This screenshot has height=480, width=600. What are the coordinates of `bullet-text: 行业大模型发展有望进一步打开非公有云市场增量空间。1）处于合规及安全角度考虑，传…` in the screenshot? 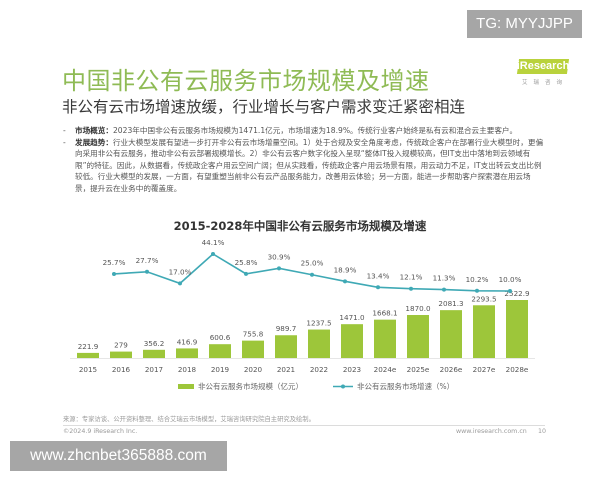 It's located at (309, 165).